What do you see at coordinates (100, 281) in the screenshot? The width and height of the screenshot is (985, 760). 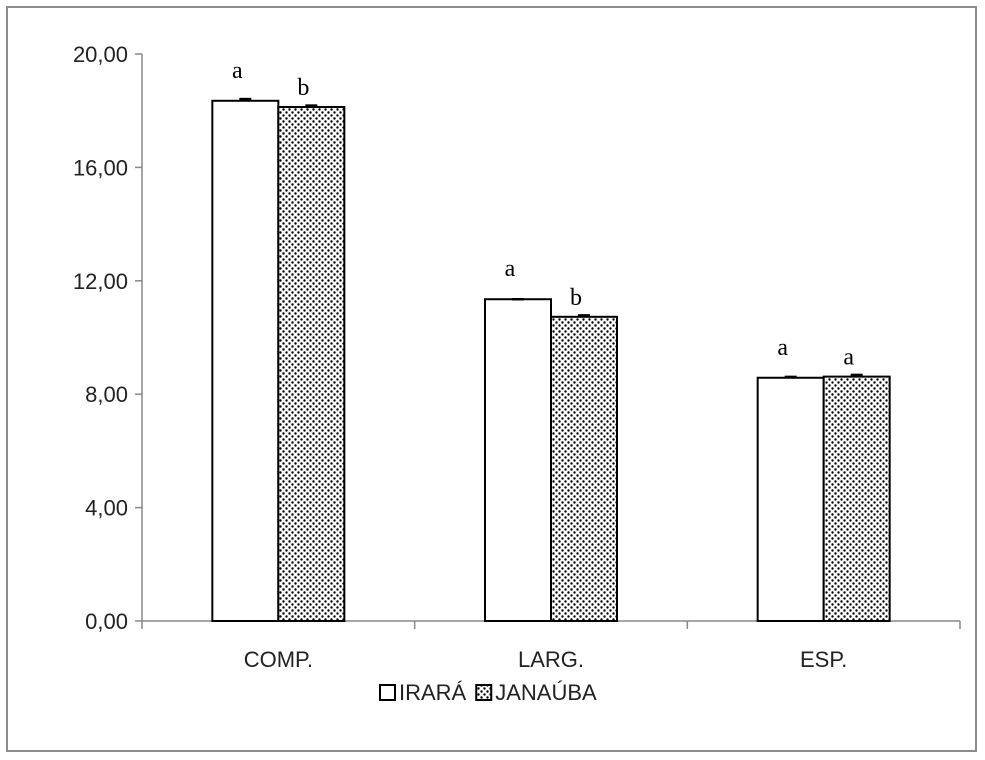 I see `y-tick-label: 12,00` at bounding box center [100, 281].